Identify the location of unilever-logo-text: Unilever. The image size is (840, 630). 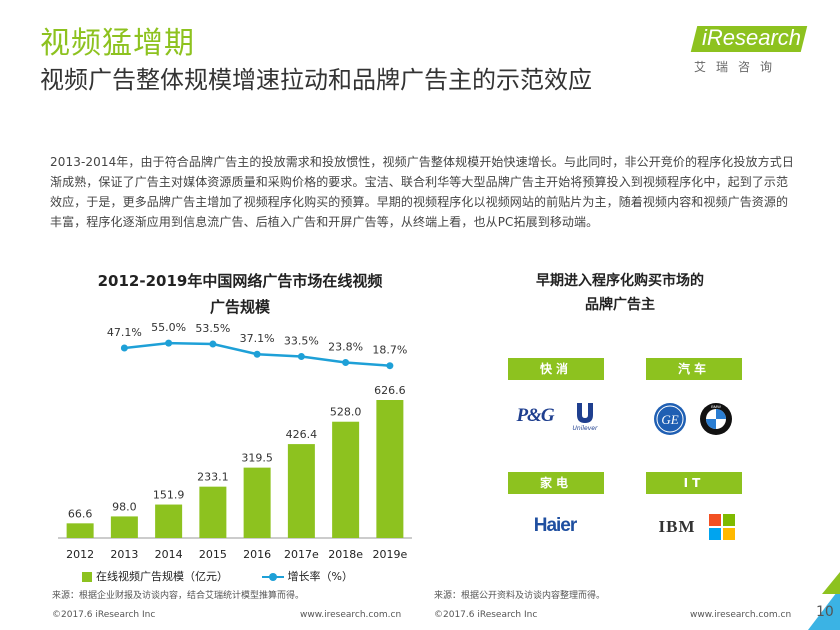
(585, 428).